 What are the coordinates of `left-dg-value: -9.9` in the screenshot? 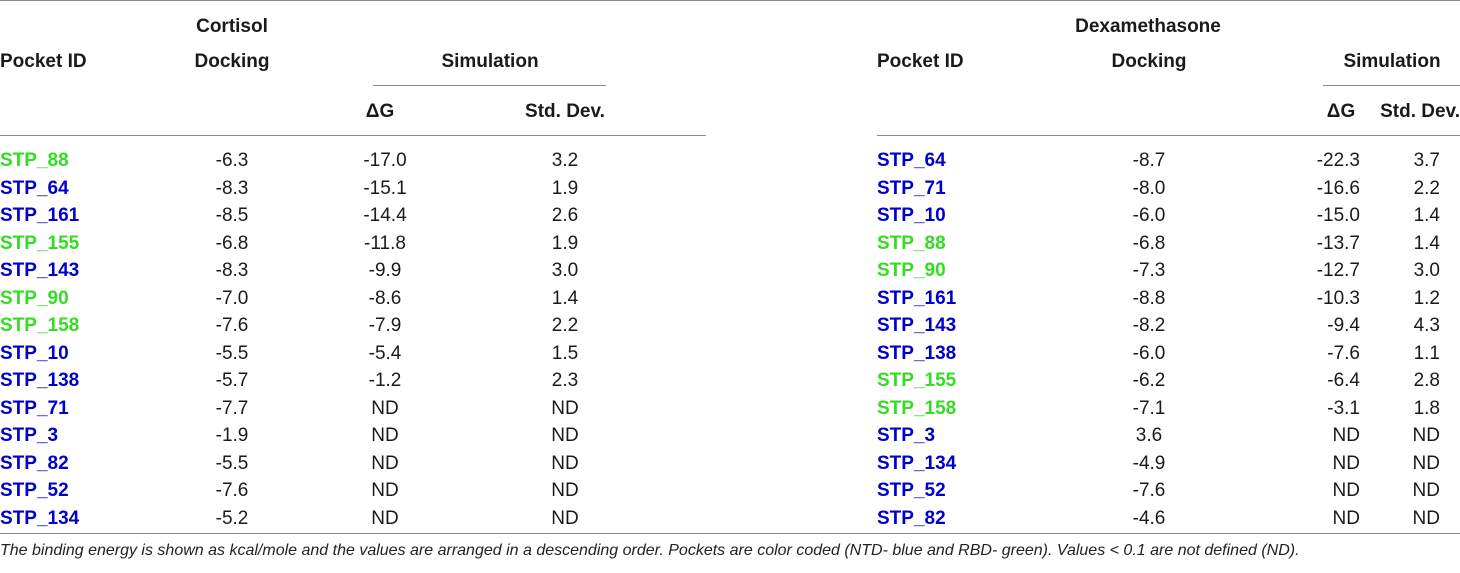 It's located at (385, 270).